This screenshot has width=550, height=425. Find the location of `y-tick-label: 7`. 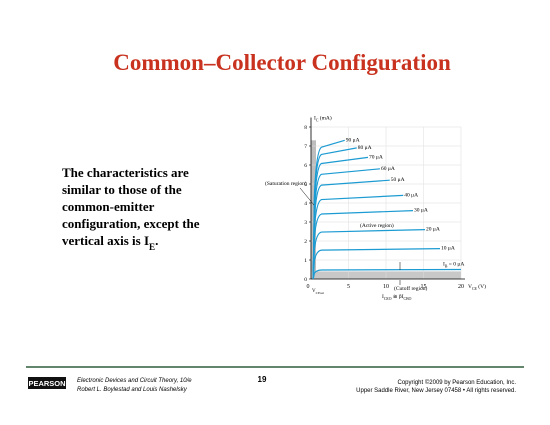

y-tick-label: 7 is located at coordinates (305, 147).